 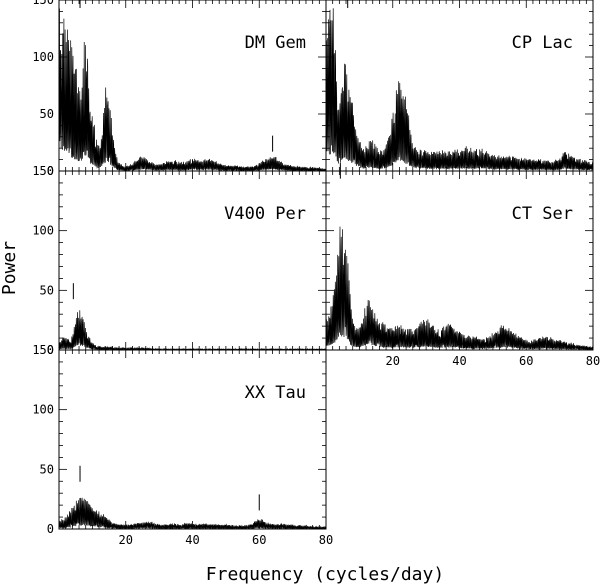 I want to click on panel-title-v400-per: V400 Per, so click(x=265, y=214).